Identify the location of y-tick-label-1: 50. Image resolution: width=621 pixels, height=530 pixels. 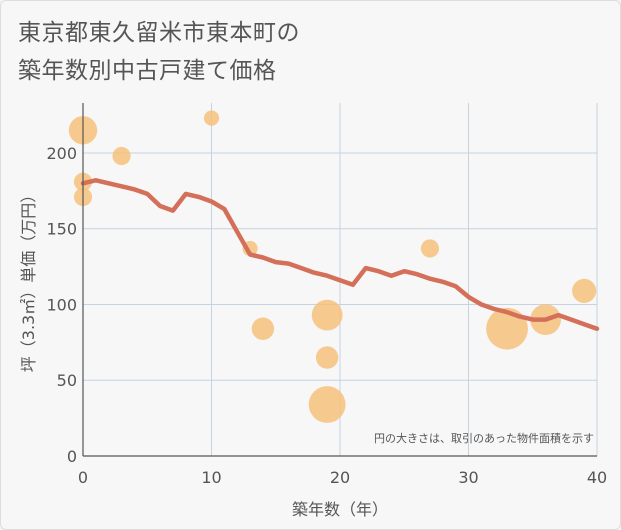
(67, 380).